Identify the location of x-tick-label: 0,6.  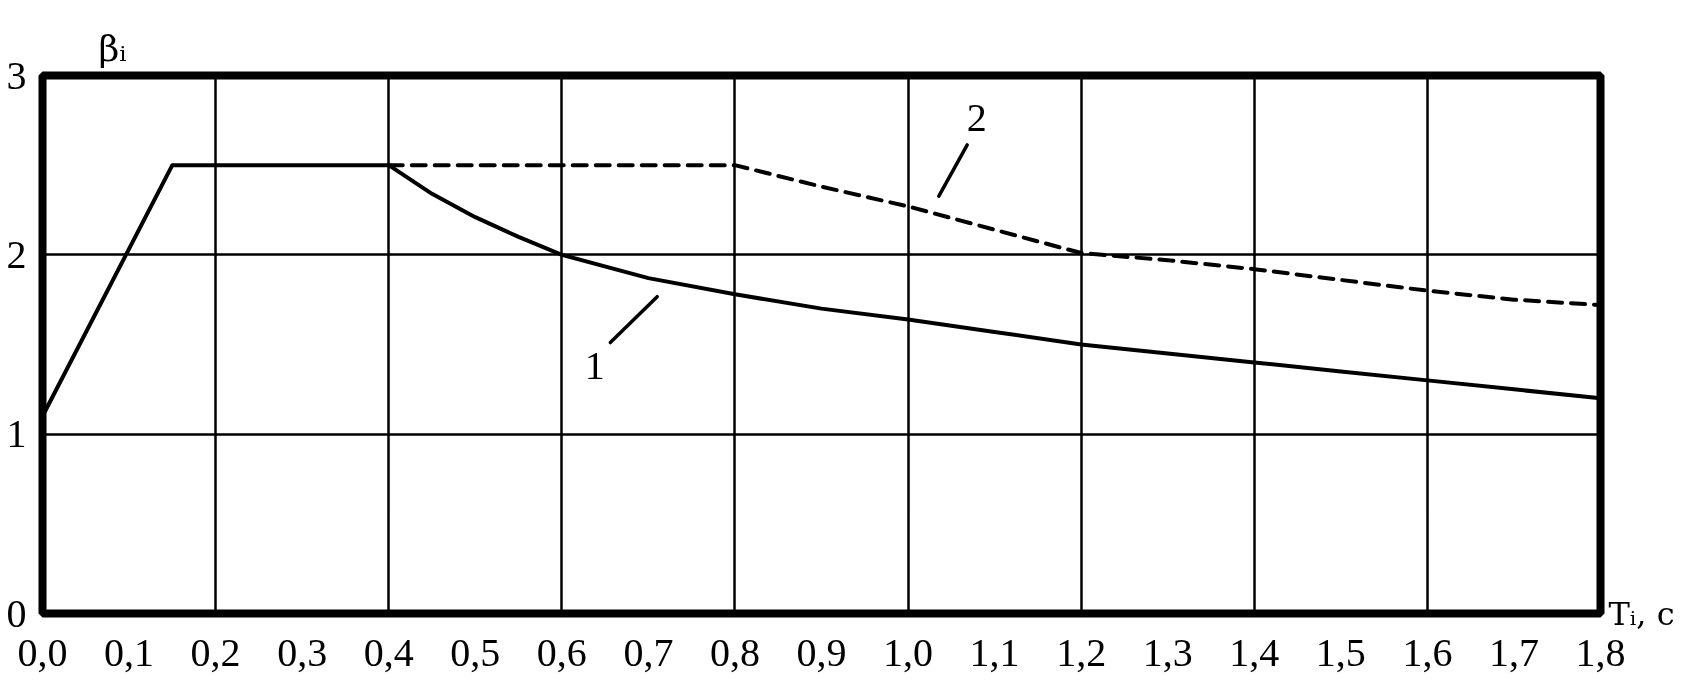
(561, 652).